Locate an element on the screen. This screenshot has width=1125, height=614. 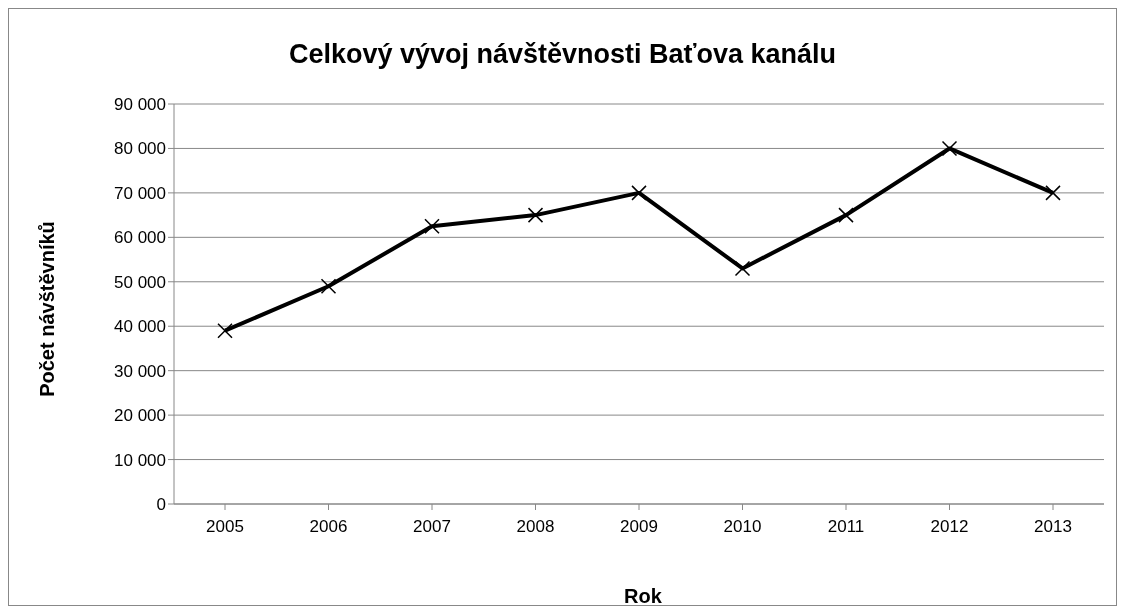
x-tick-label: 2006 is located at coordinates (328, 527).